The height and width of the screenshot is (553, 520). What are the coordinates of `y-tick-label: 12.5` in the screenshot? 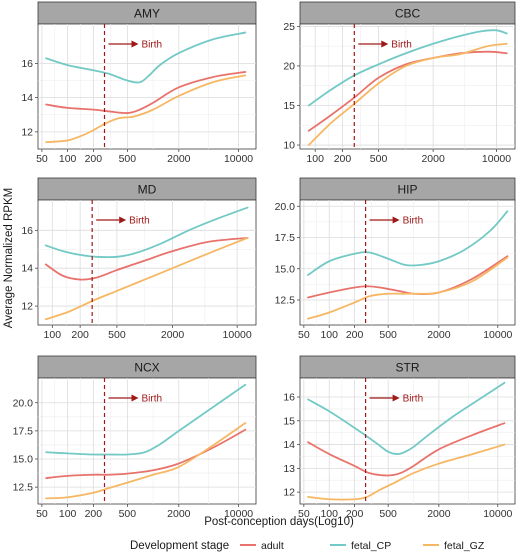 It's located at (23, 488).